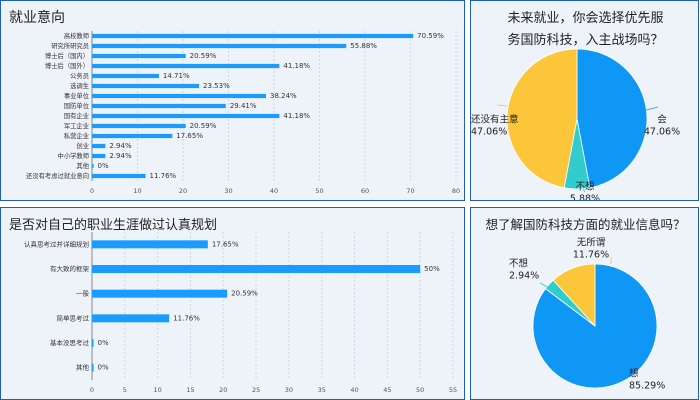 This screenshot has width=700, height=400. What do you see at coordinates (296, 66) in the screenshot?
I see `employment-value-label: 41.18%` at bounding box center [296, 66].